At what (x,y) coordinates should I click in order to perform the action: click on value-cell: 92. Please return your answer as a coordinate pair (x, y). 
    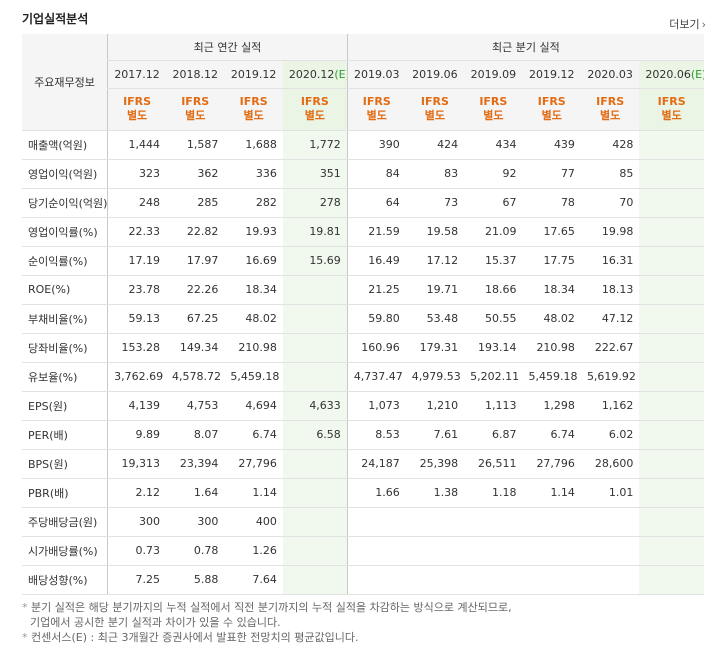
    Looking at the image, I should click on (493, 174).